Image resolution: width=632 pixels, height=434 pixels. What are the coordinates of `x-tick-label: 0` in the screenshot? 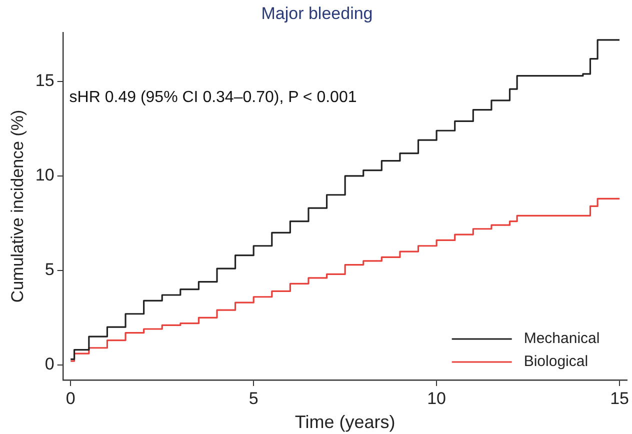 It's located at (71, 398).